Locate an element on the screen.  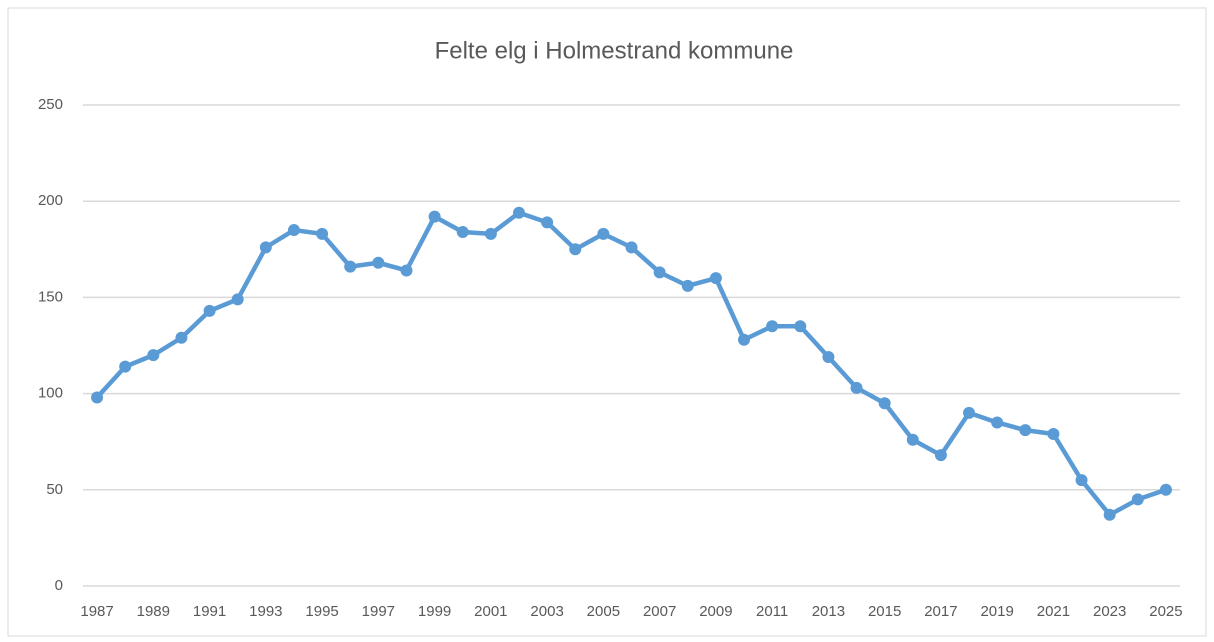
x-tick-label: 1987 is located at coordinates (96, 611).